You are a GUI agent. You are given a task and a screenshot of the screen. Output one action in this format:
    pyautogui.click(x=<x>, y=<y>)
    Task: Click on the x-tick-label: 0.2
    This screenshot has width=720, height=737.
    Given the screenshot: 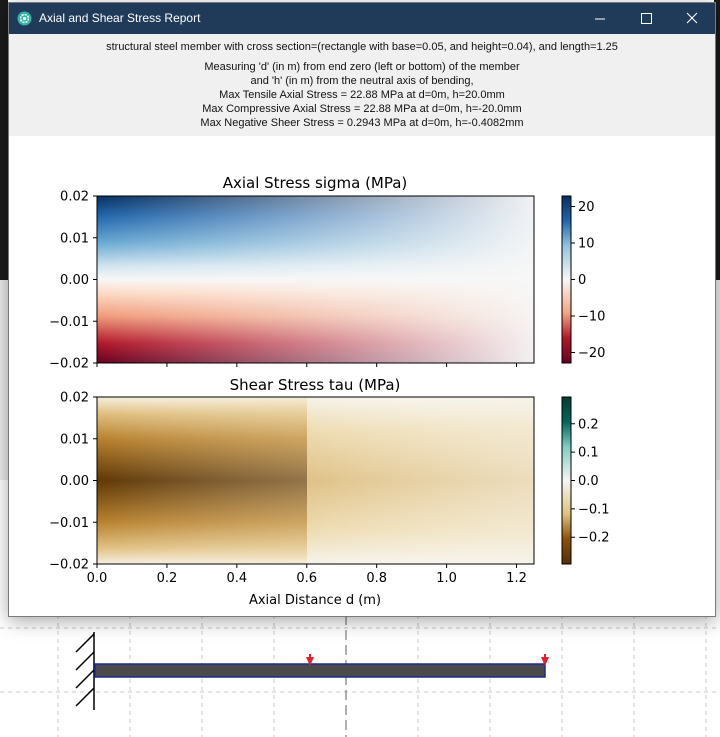 What is the action you would take?
    pyautogui.click(x=167, y=578)
    